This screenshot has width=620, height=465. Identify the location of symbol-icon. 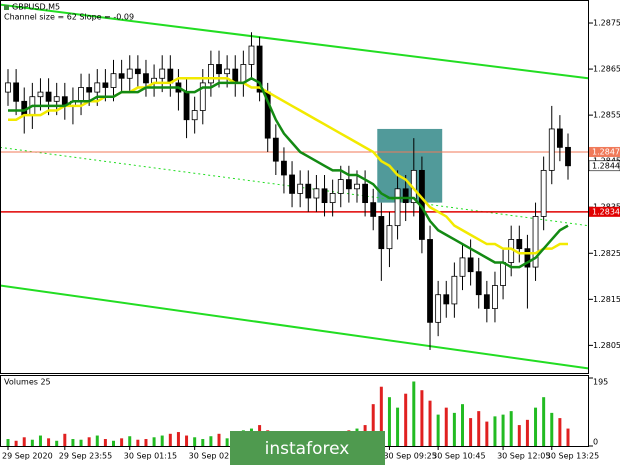
(6, 7).